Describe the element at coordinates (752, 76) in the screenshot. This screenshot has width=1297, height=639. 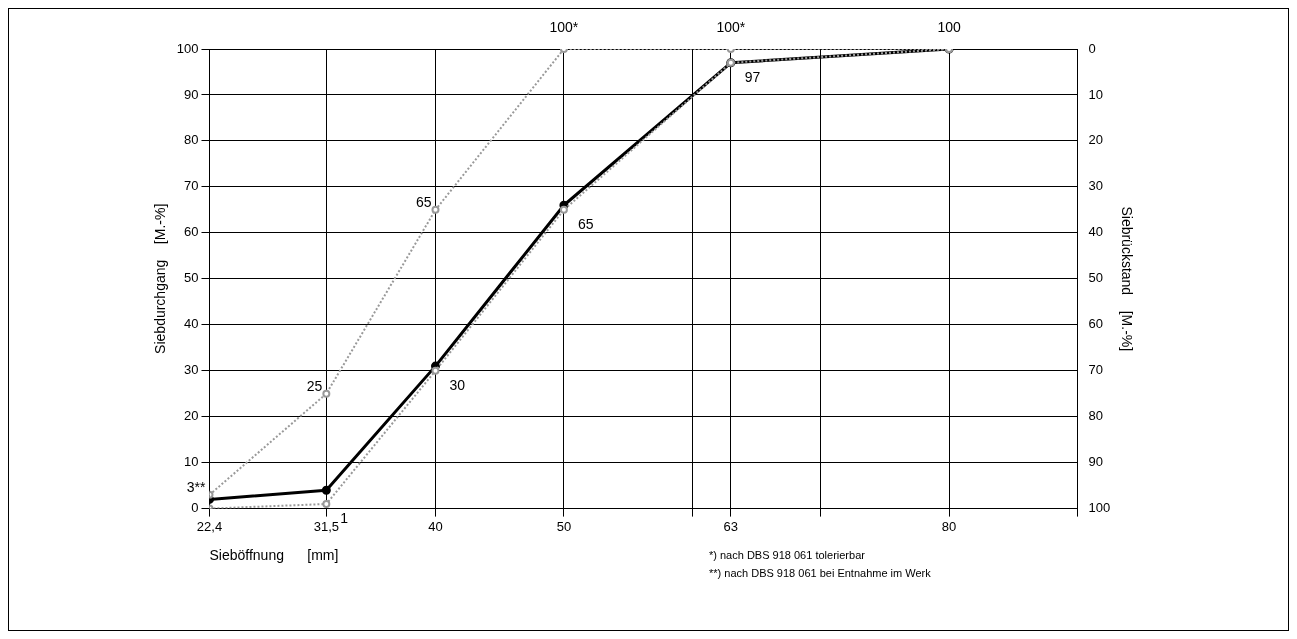
I see `data-label: 97` at that location.